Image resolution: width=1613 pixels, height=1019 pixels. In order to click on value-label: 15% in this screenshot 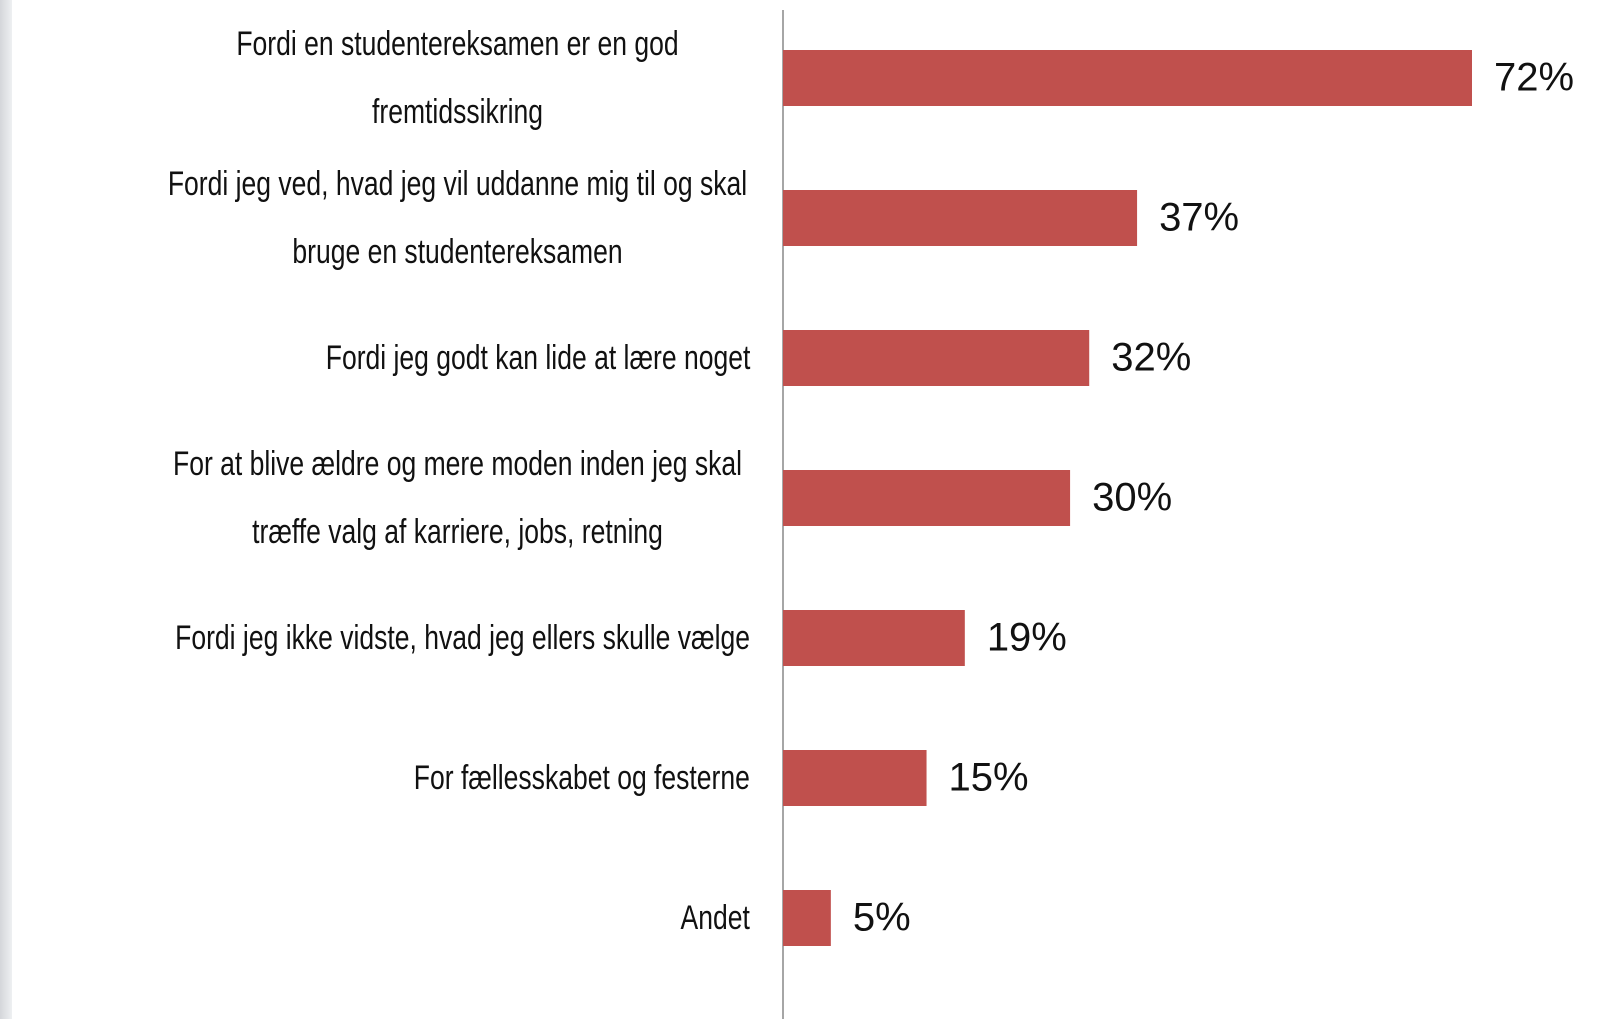, I will do `click(989, 778)`.